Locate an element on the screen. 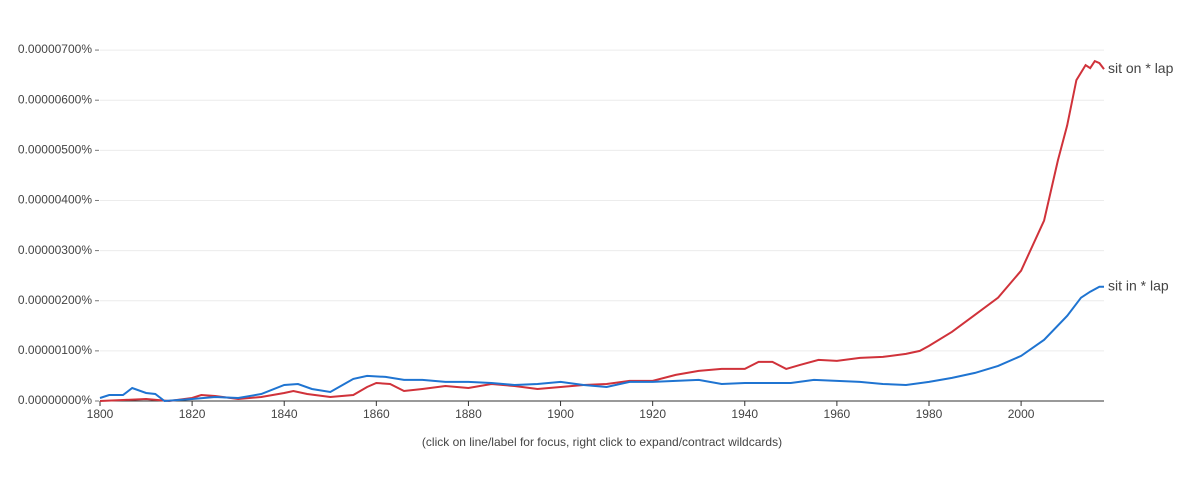  x-tick-label: 1960 is located at coordinates (837, 414).